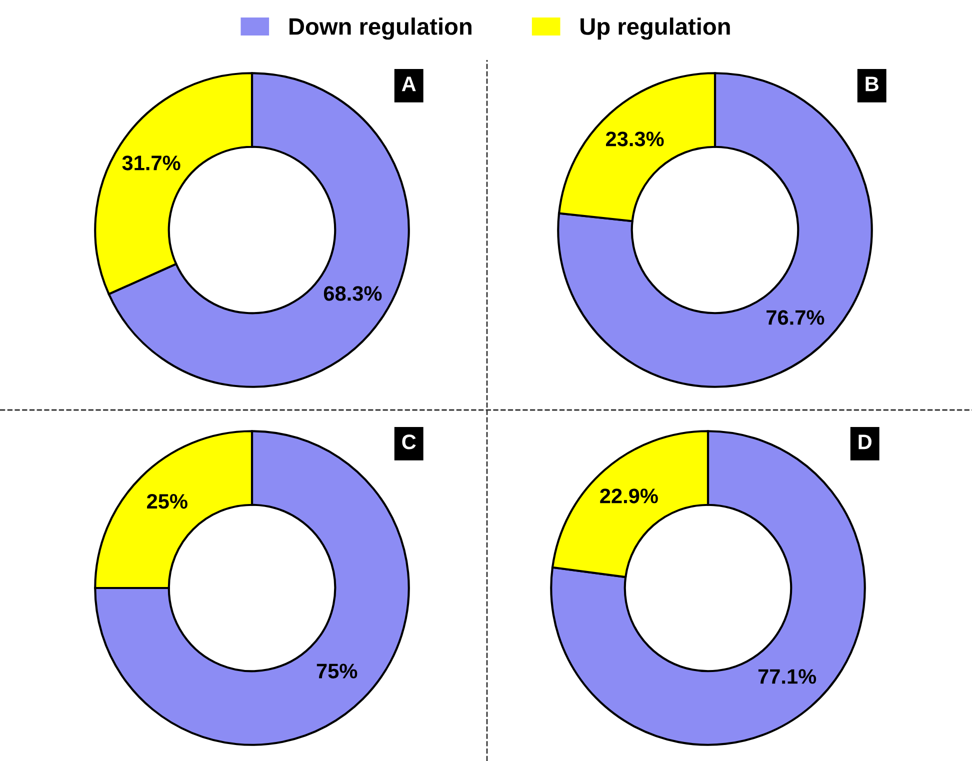  Describe the element at coordinates (409, 84) in the screenshot. I see `text: A` at that location.